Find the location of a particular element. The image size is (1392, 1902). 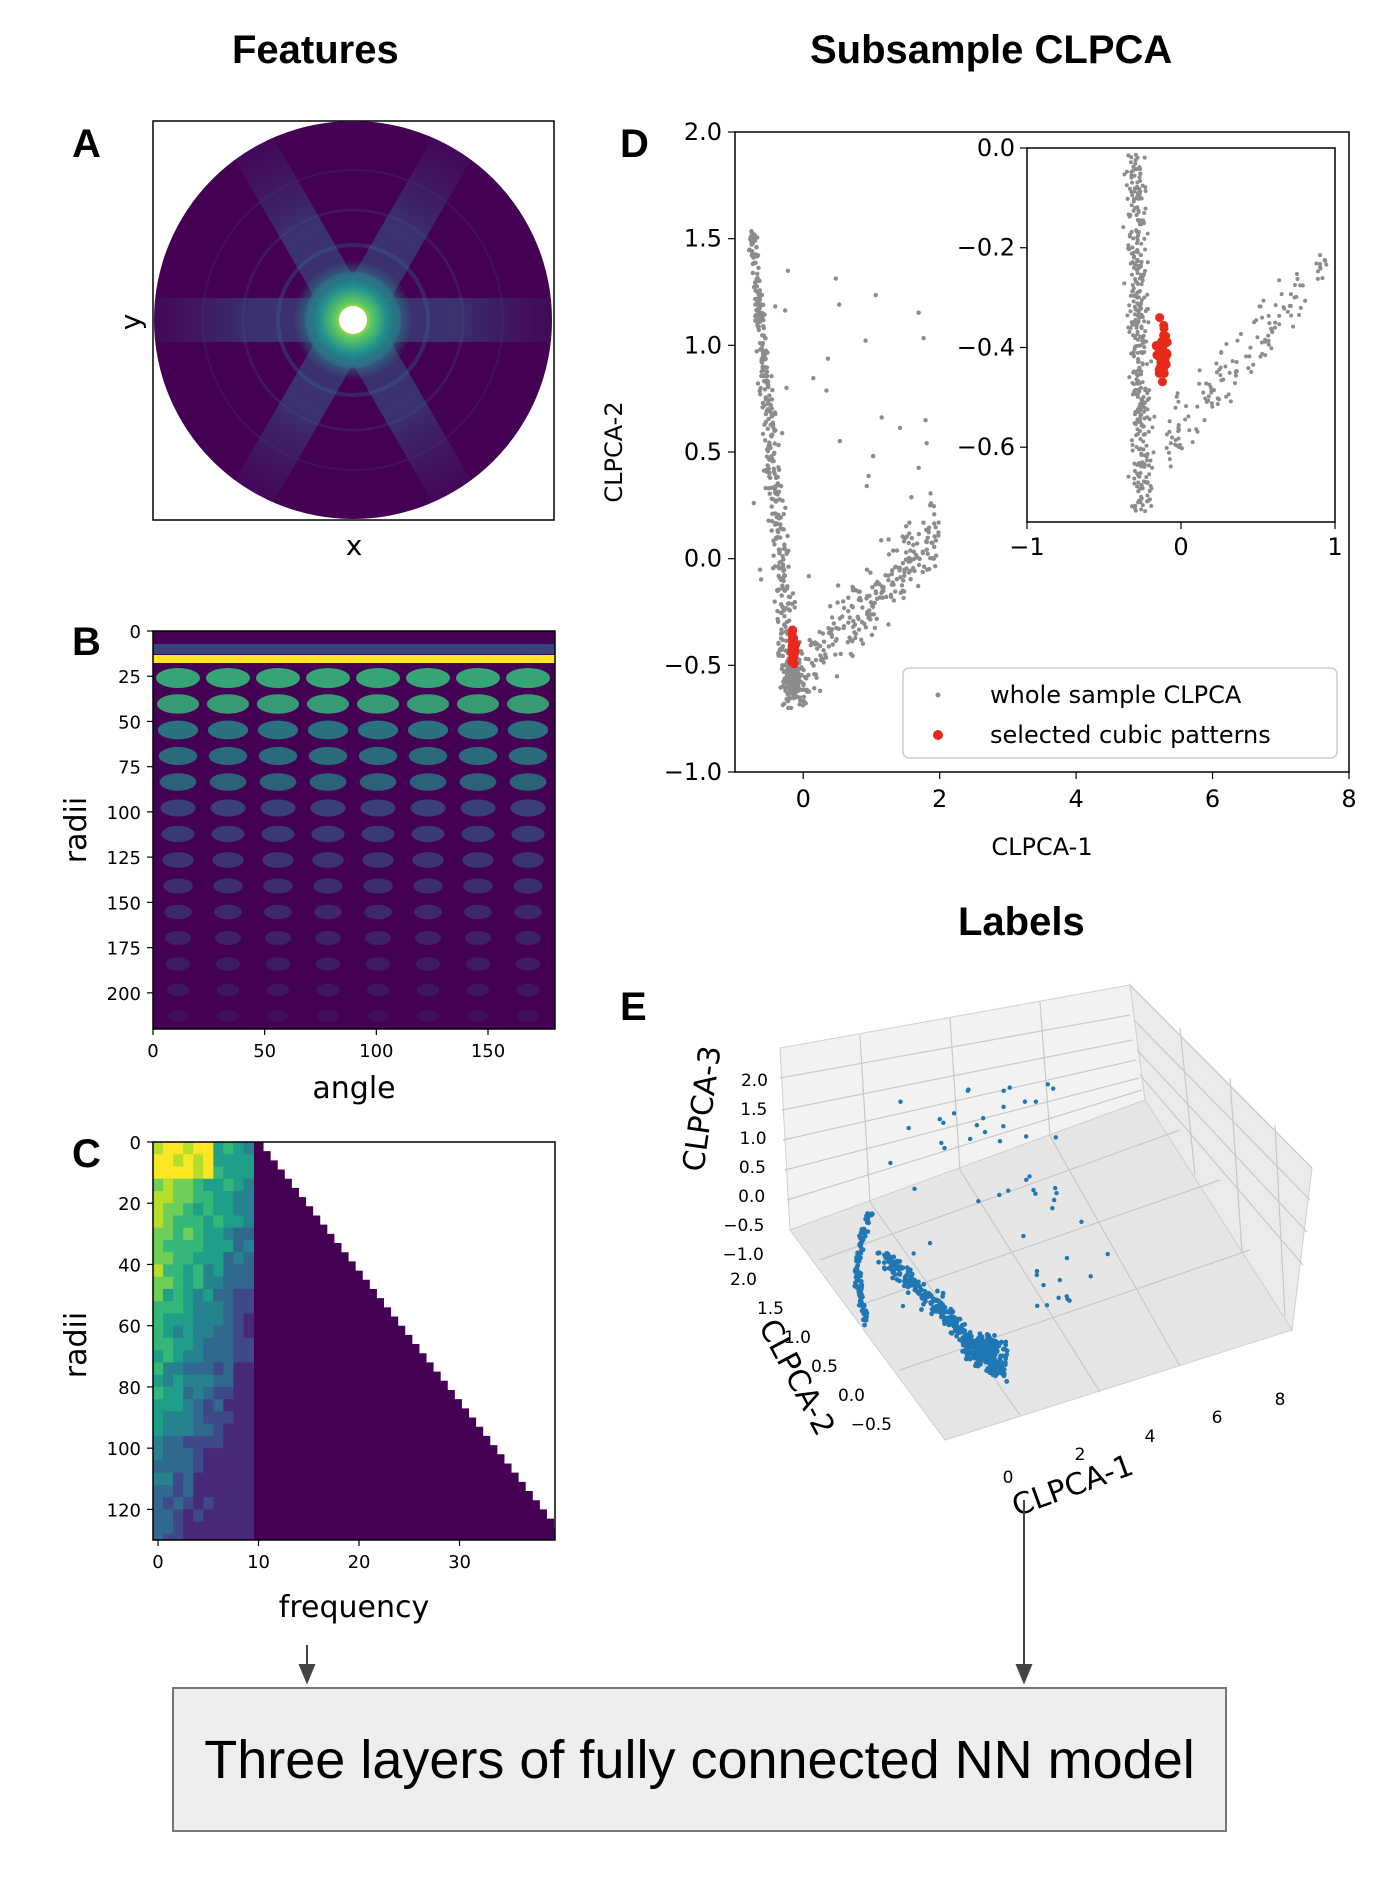

panel-e-xtick: 6 is located at coordinates (1217, 1418).